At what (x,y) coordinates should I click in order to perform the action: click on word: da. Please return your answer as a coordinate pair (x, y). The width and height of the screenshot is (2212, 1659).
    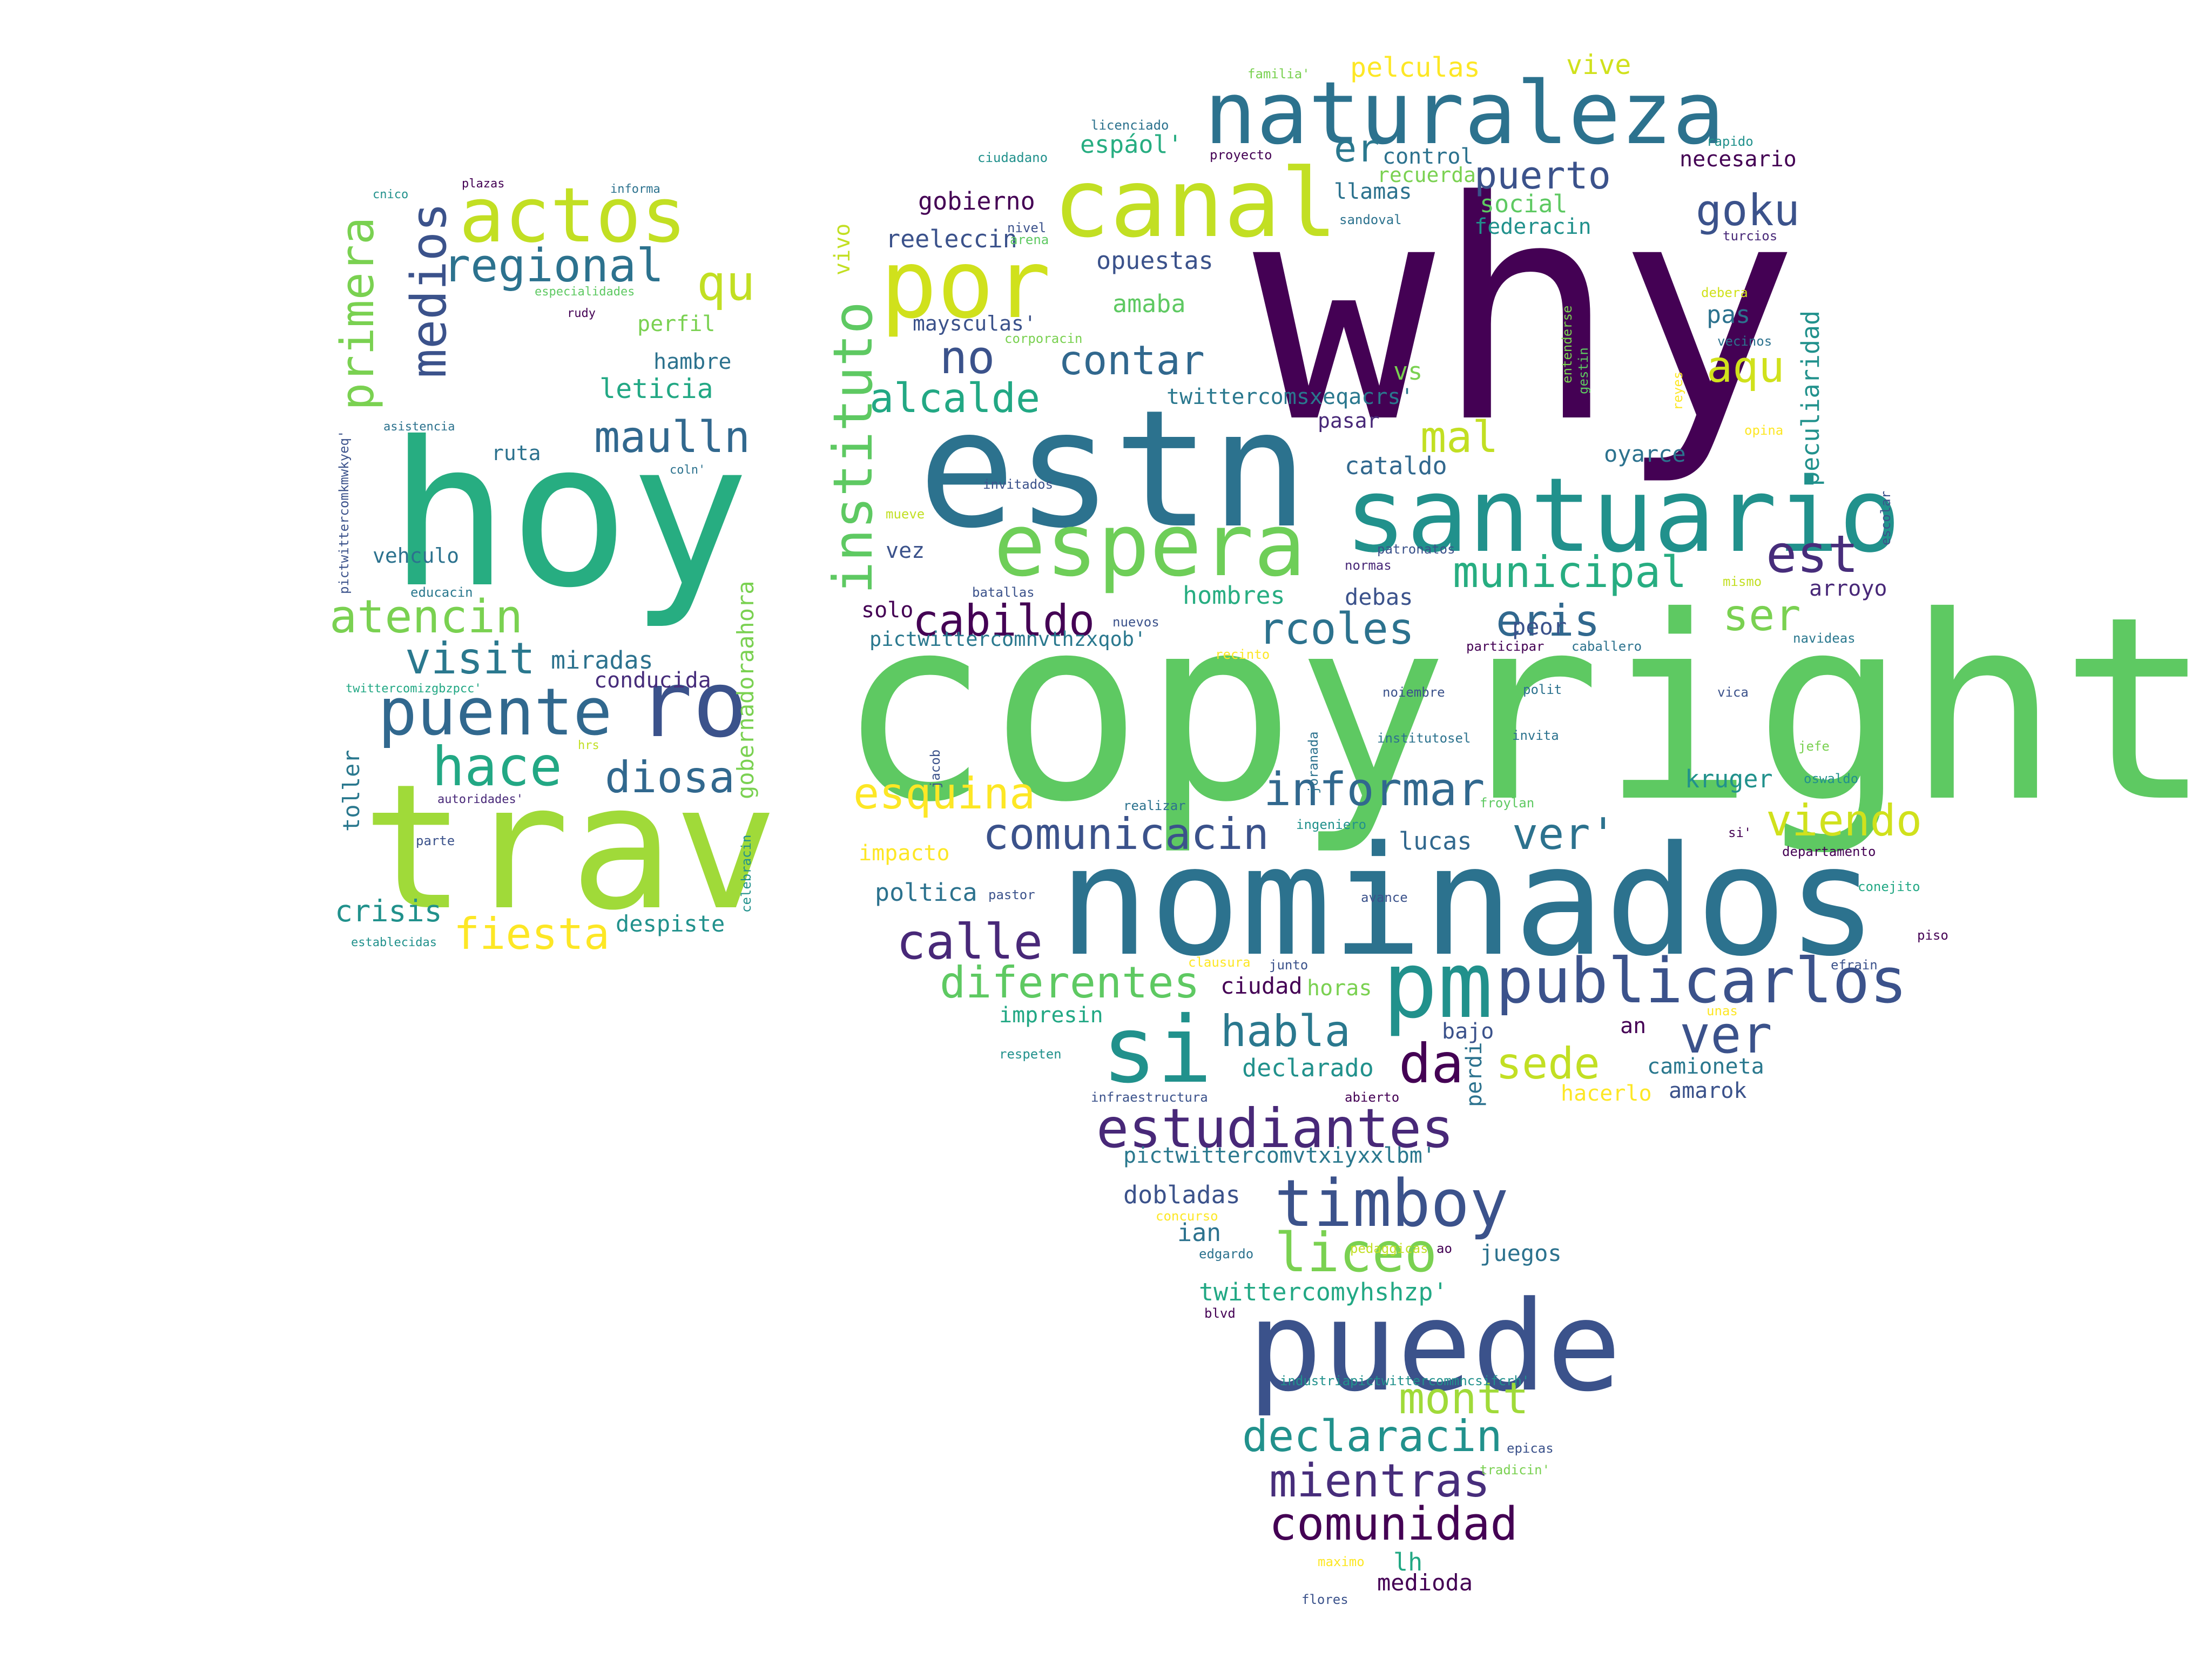
    Looking at the image, I should click on (1431, 1063).